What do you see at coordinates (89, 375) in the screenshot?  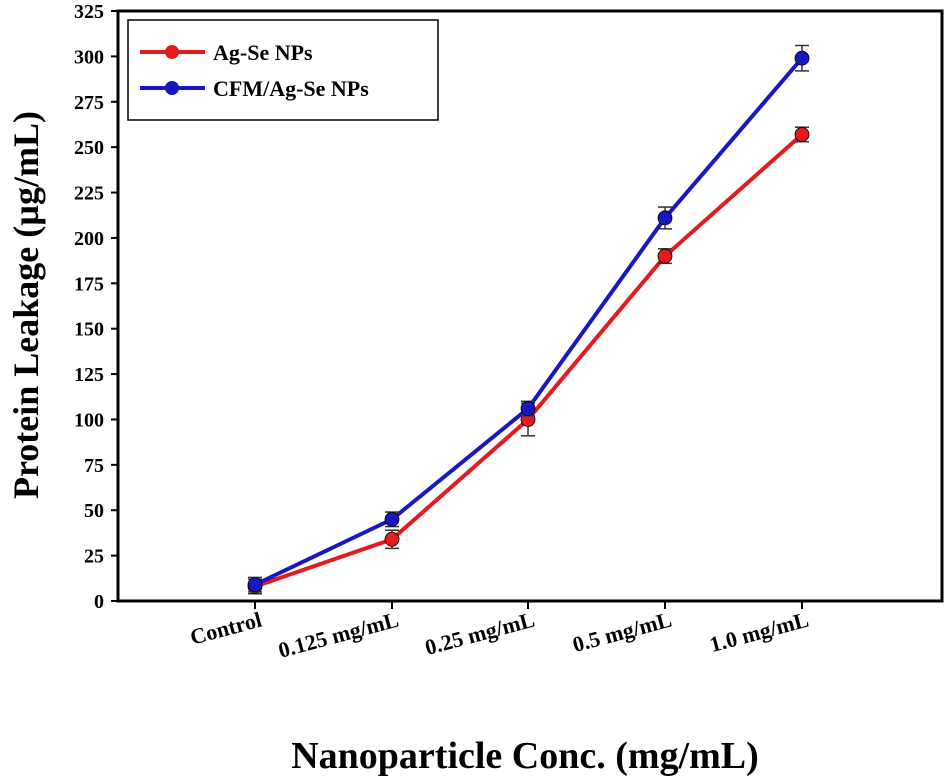 I see `y-tick-label: 125` at bounding box center [89, 375].